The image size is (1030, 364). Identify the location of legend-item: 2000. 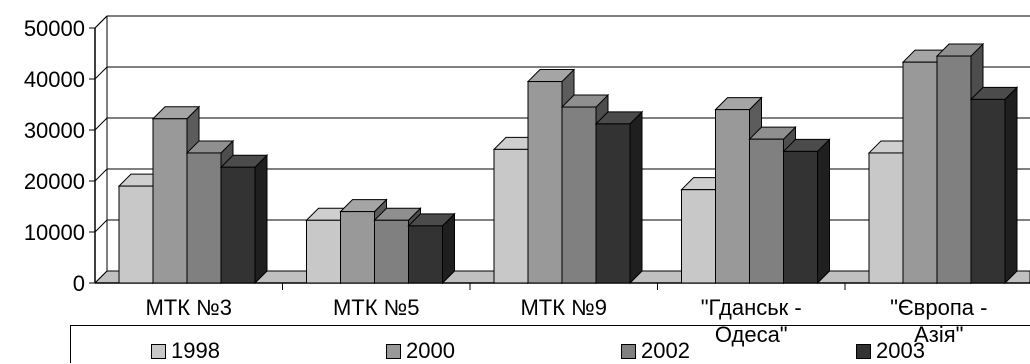
(420, 351).